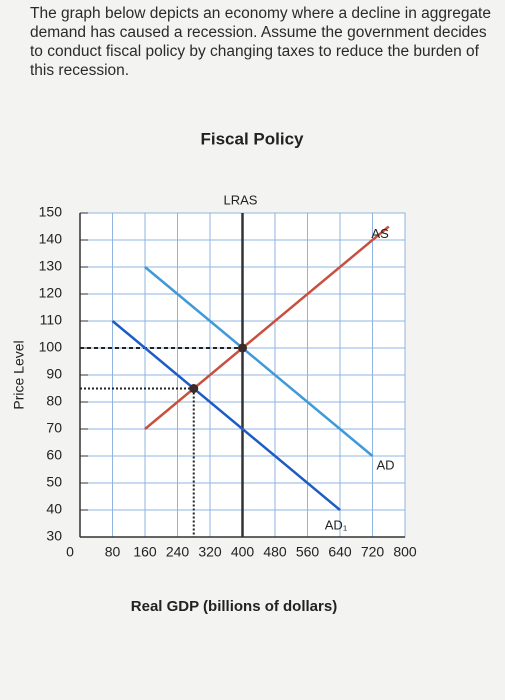  What do you see at coordinates (70, 552) in the screenshot?
I see `x-tick-label: 0` at bounding box center [70, 552].